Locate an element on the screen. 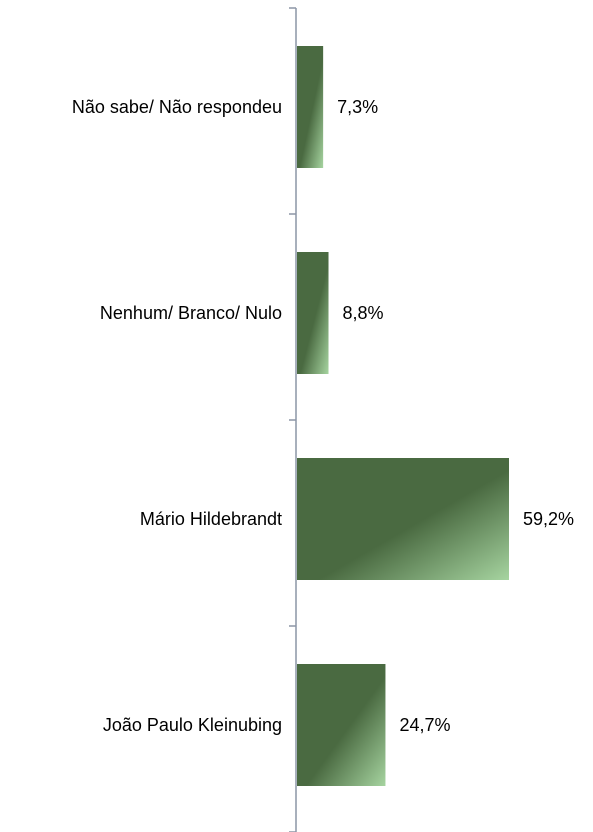  category-label: Não sabe/ Não respondeu is located at coordinates (177, 107).